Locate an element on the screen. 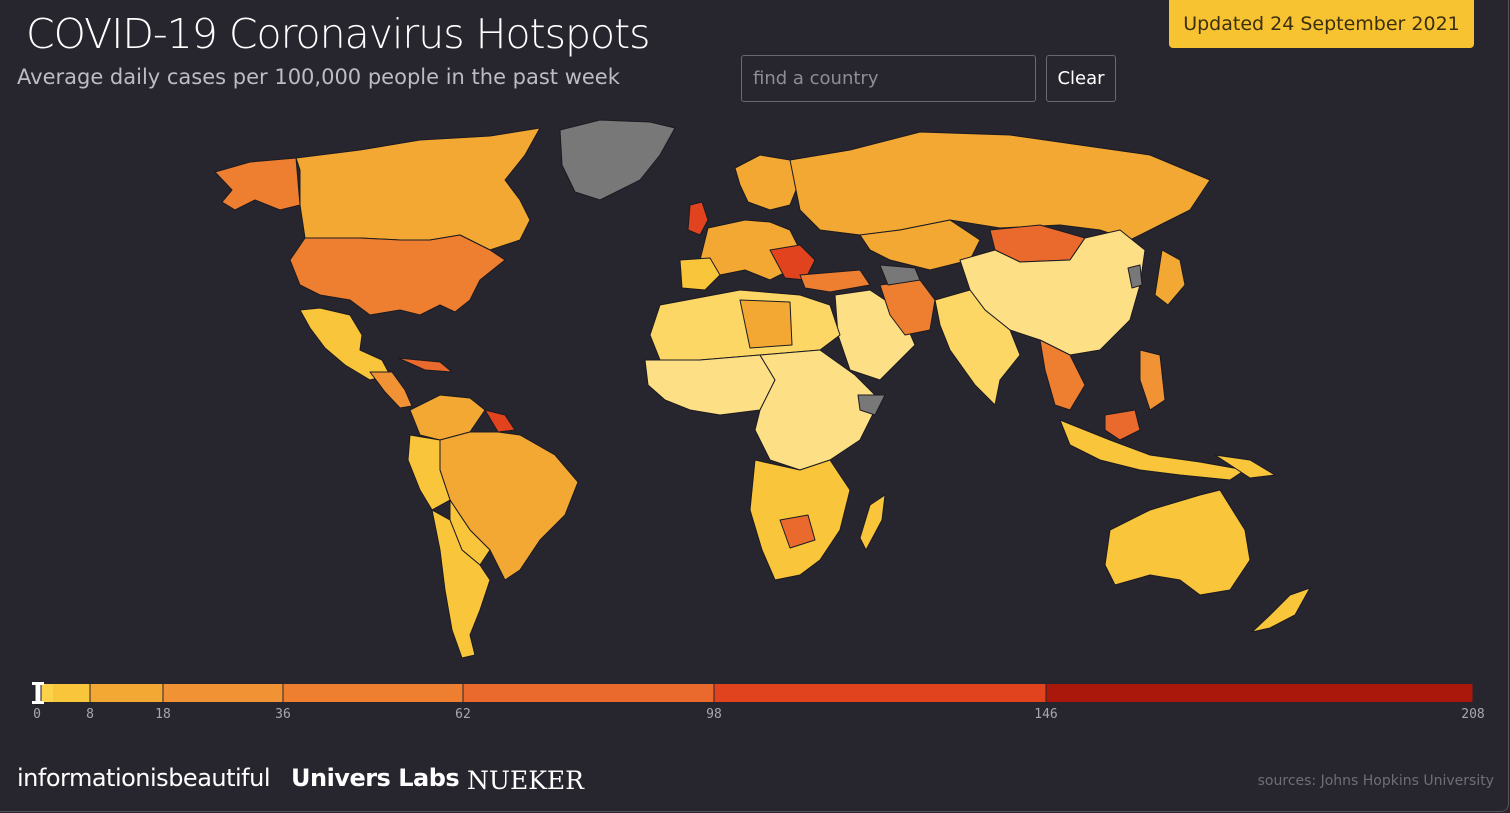 The height and width of the screenshot is (813, 1510). legend-scale: 0 8 18 36 62 98 146 208 is located at coordinates (755, 698).